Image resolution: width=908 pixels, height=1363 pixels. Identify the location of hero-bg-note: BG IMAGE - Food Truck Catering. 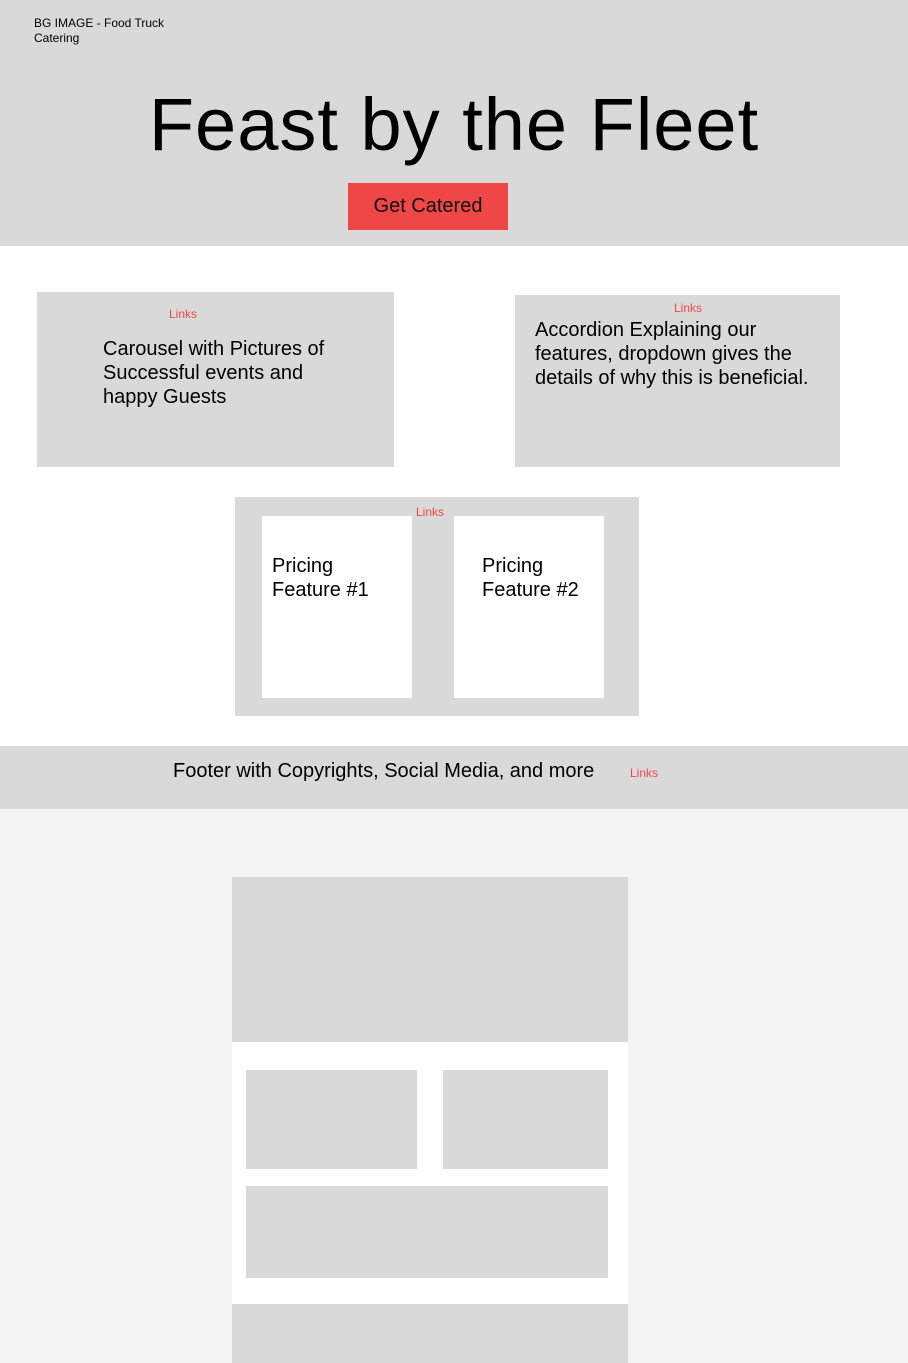
(99, 30).